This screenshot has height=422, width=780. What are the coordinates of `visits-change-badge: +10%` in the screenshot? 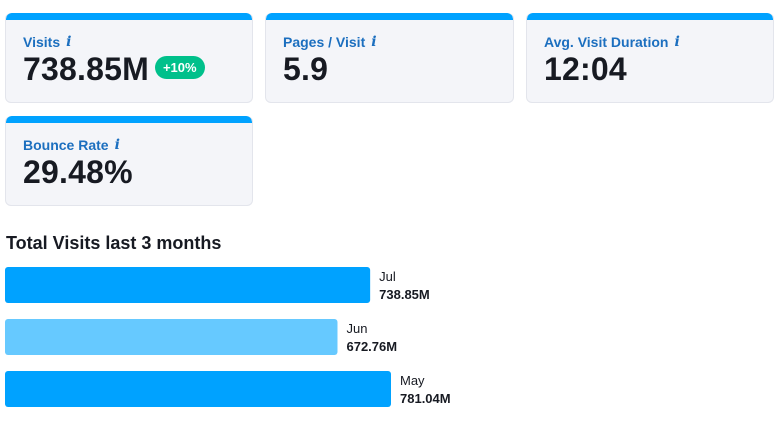 It's located at (179, 67).